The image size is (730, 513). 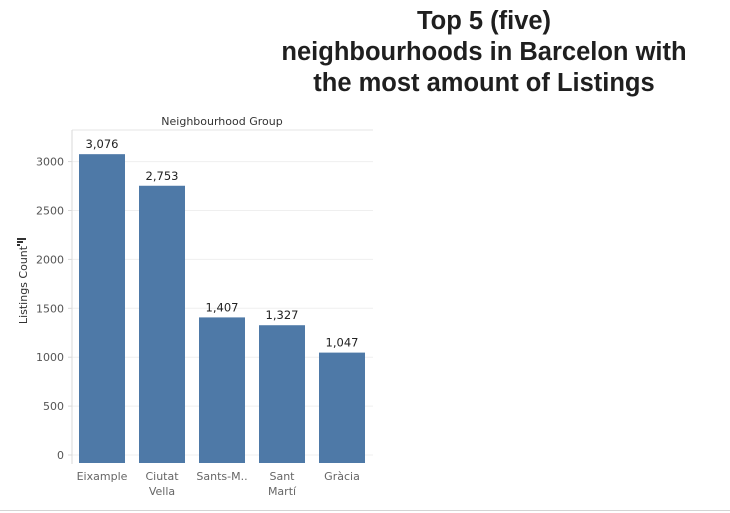 What do you see at coordinates (50, 308) in the screenshot?
I see `y-tick-label: 1500` at bounding box center [50, 308].